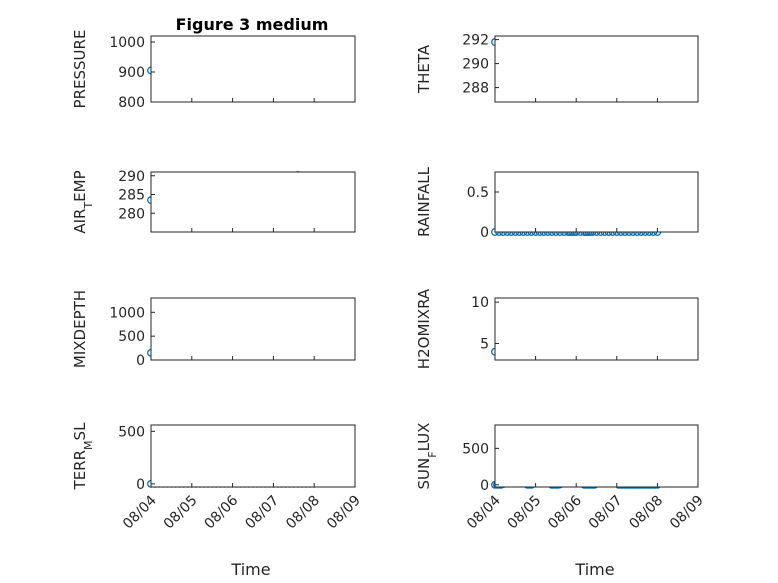 The width and height of the screenshot is (778, 583). I want to click on figure-title: Figure 3 medium, so click(252, 24).